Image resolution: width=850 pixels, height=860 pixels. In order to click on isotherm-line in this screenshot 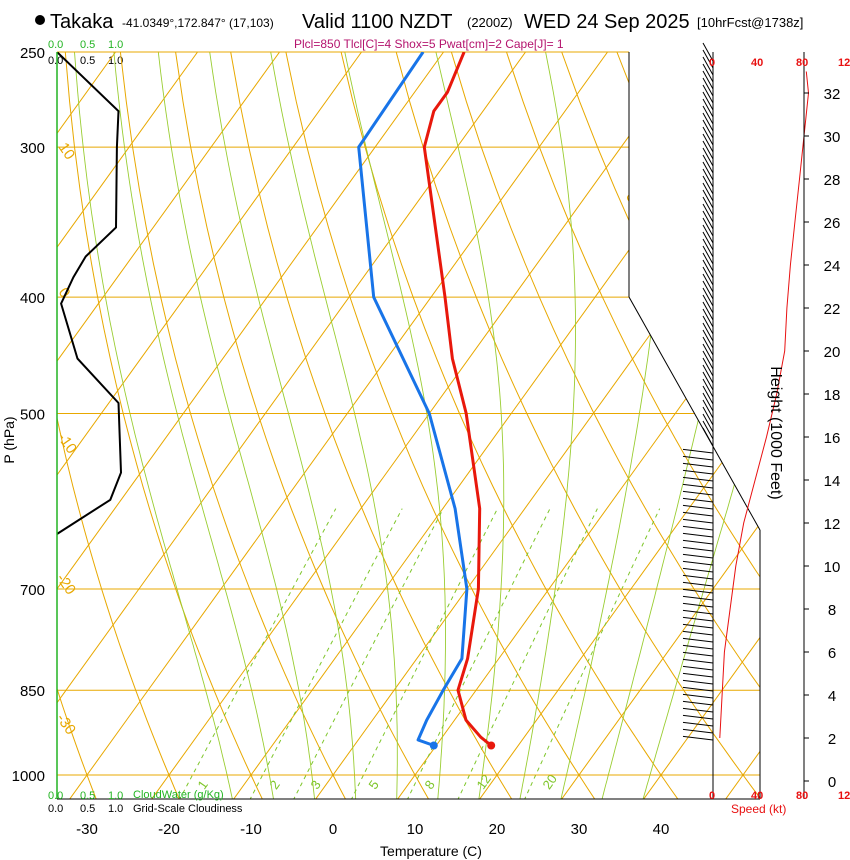, I will do `click(701, 425)`.